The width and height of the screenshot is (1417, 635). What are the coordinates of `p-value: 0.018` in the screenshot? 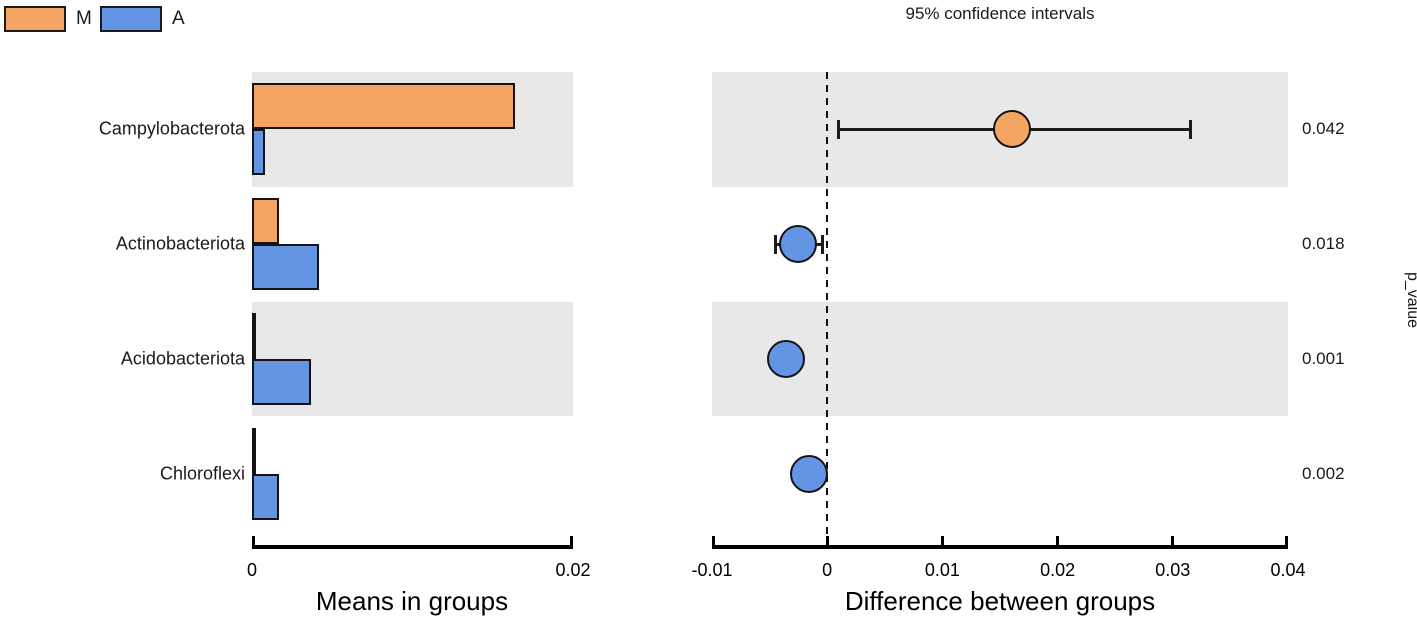 It's located at (1323, 244).